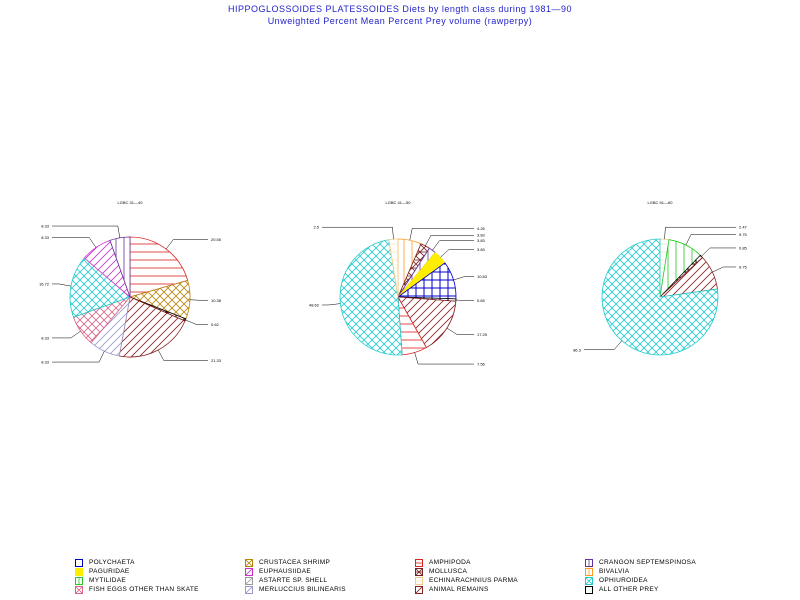 This screenshot has height=600, width=800. What do you see at coordinates (293, 580) in the screenshot?
I see `legend-label: ASTARTE SP. SHELL` at bounding box center [293, 580].